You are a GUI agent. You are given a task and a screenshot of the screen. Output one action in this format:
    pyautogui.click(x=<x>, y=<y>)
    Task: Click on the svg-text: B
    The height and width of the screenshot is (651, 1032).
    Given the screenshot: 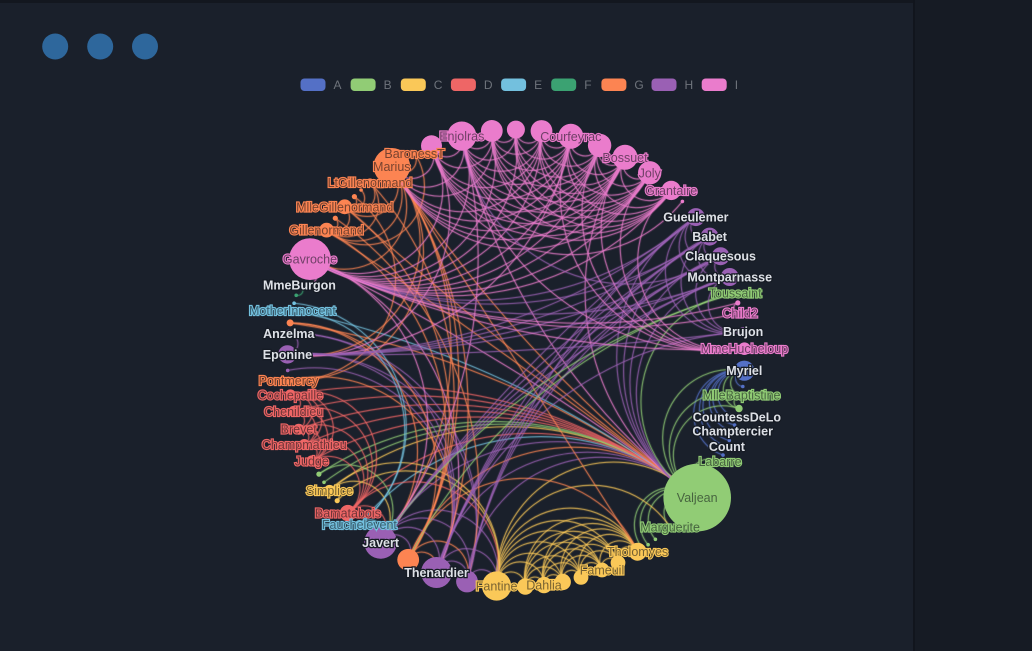 What is the action you would take?
    pyautogui.click(x=388, y=85)
    